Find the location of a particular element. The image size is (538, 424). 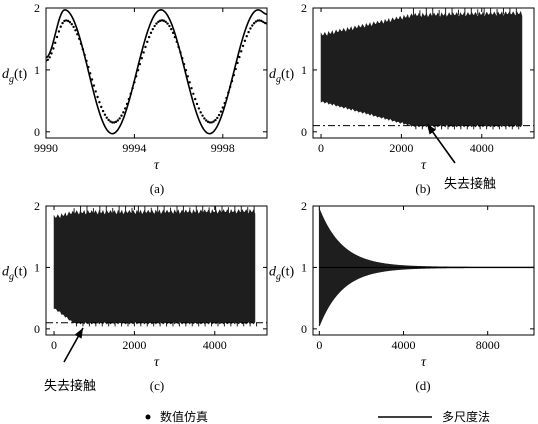

panel-d-frame is located at coordinates (423, 270).